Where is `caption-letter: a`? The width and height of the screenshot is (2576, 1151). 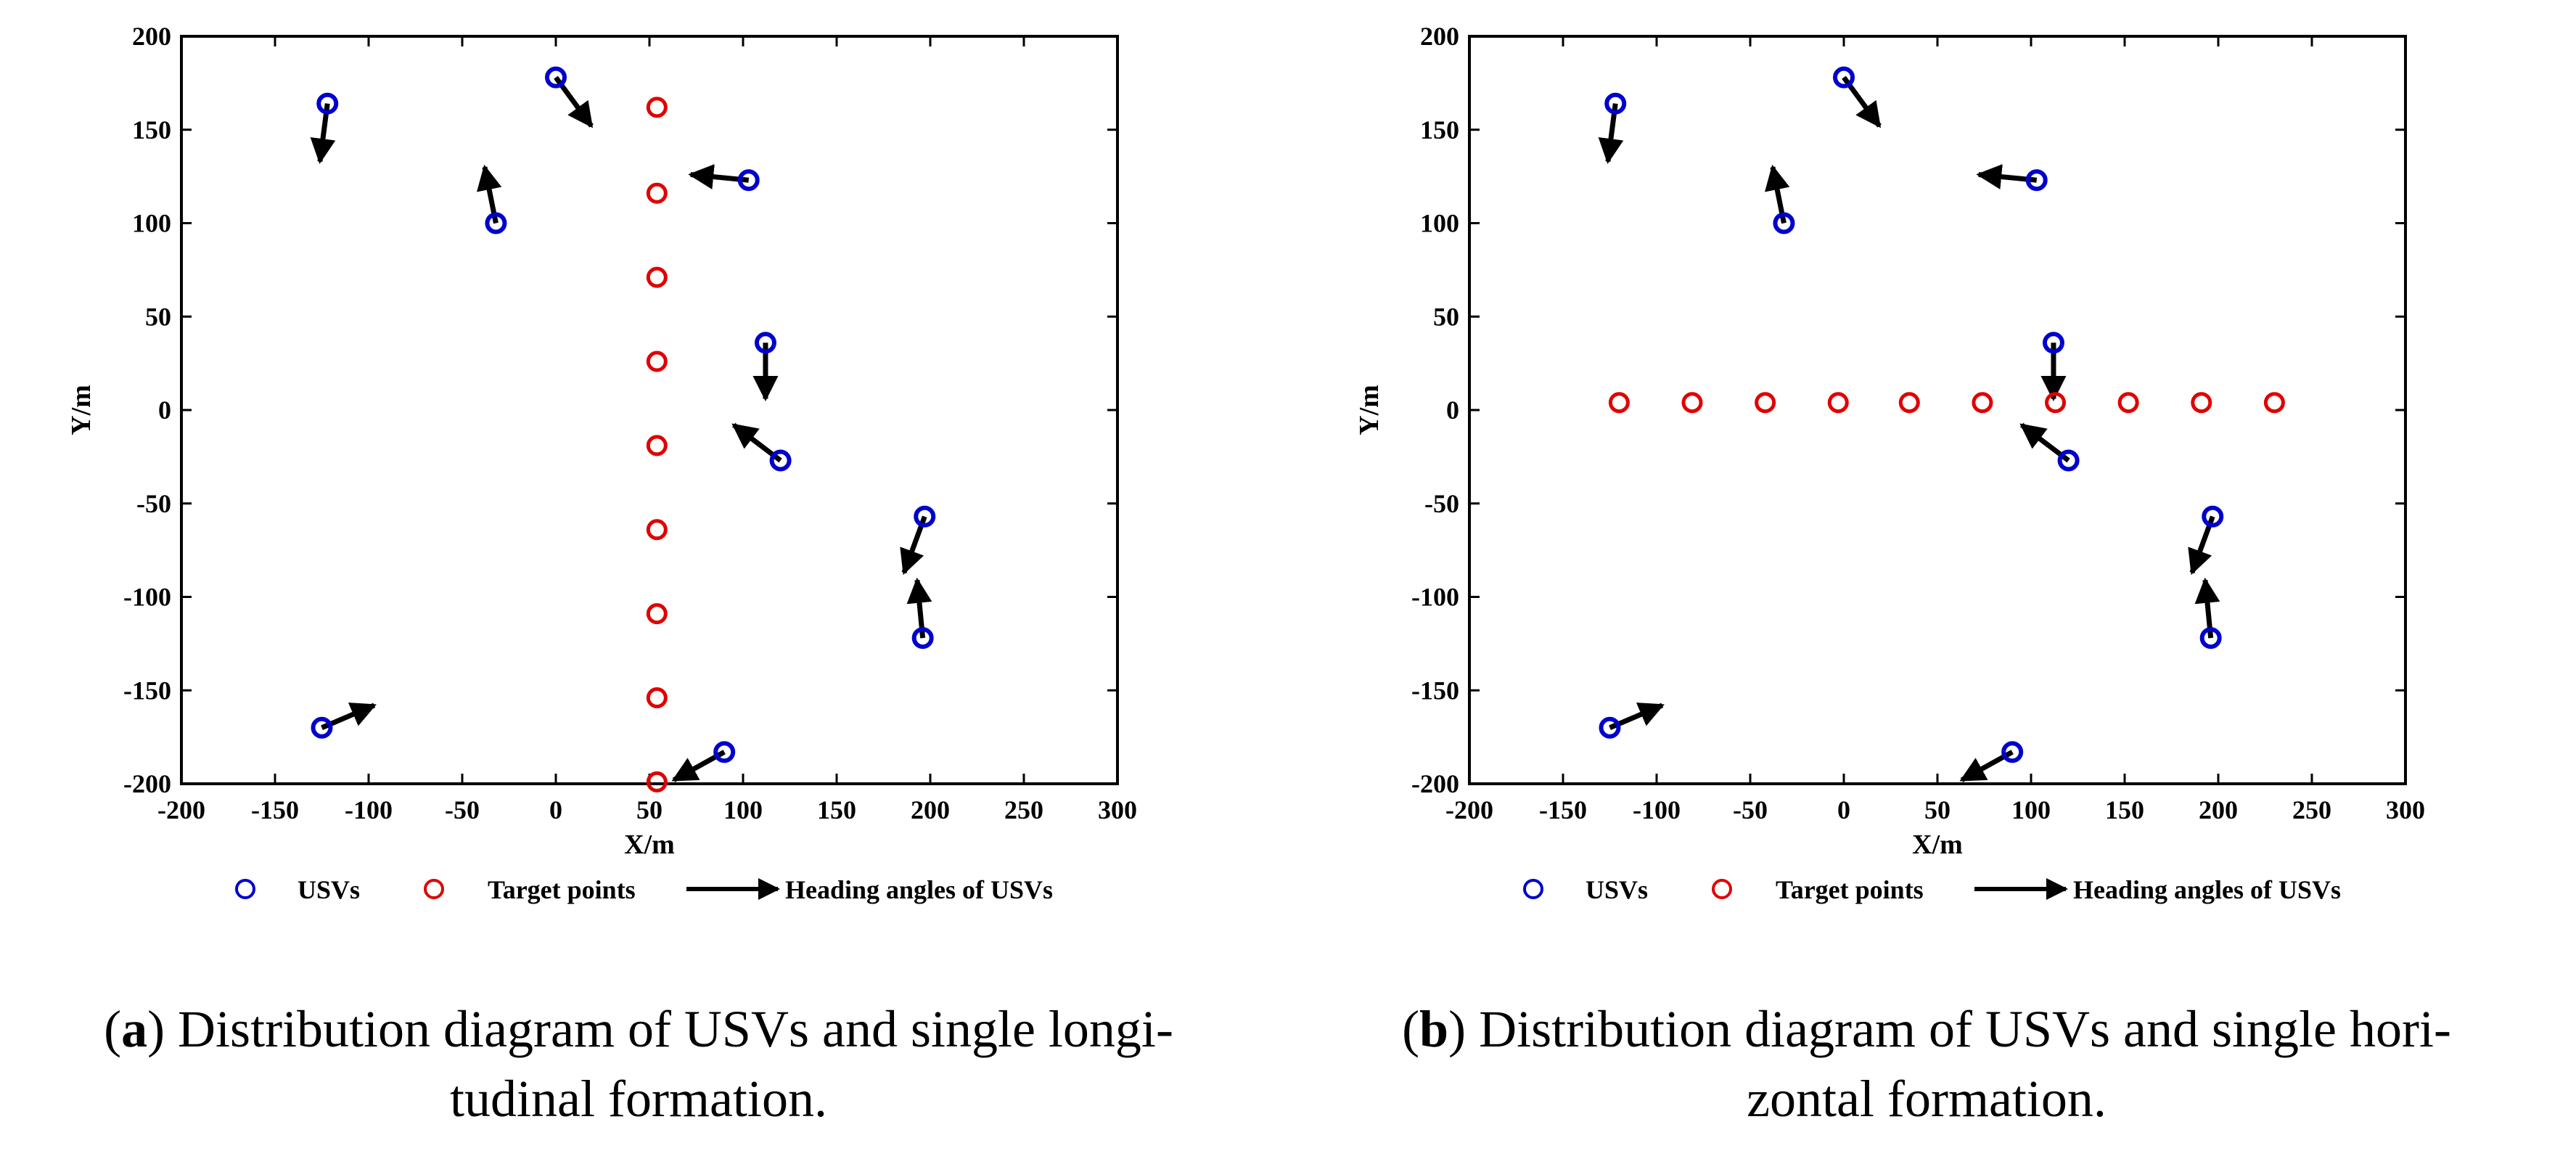 caption-letter: a is located at coordinates (134, 1029).